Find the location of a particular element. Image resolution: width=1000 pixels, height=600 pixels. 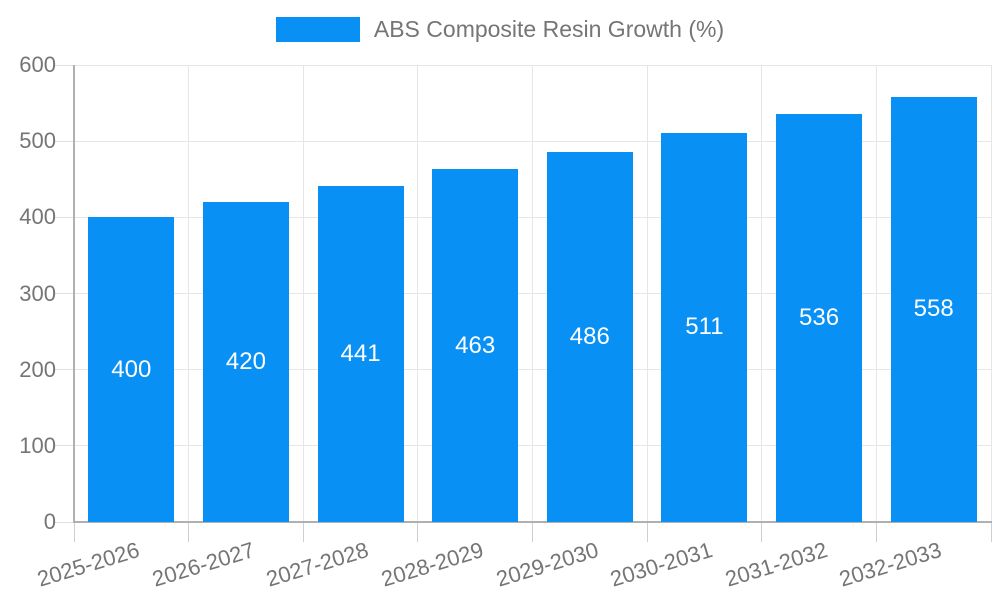

x-axis-category-label: 2030-2031 is located at coordinates (661, 564).